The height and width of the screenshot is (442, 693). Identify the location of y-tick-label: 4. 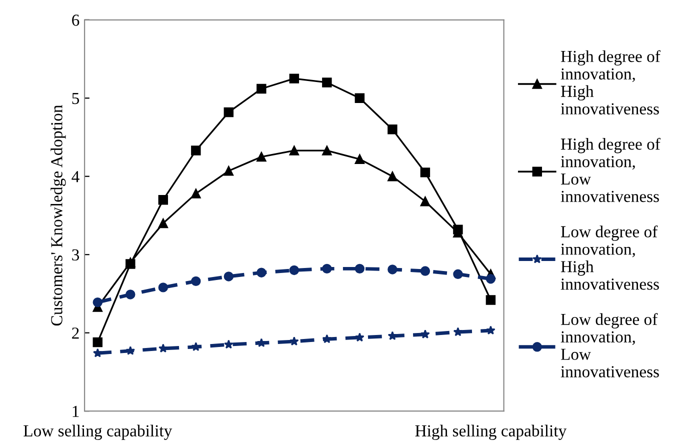
(76, 176).